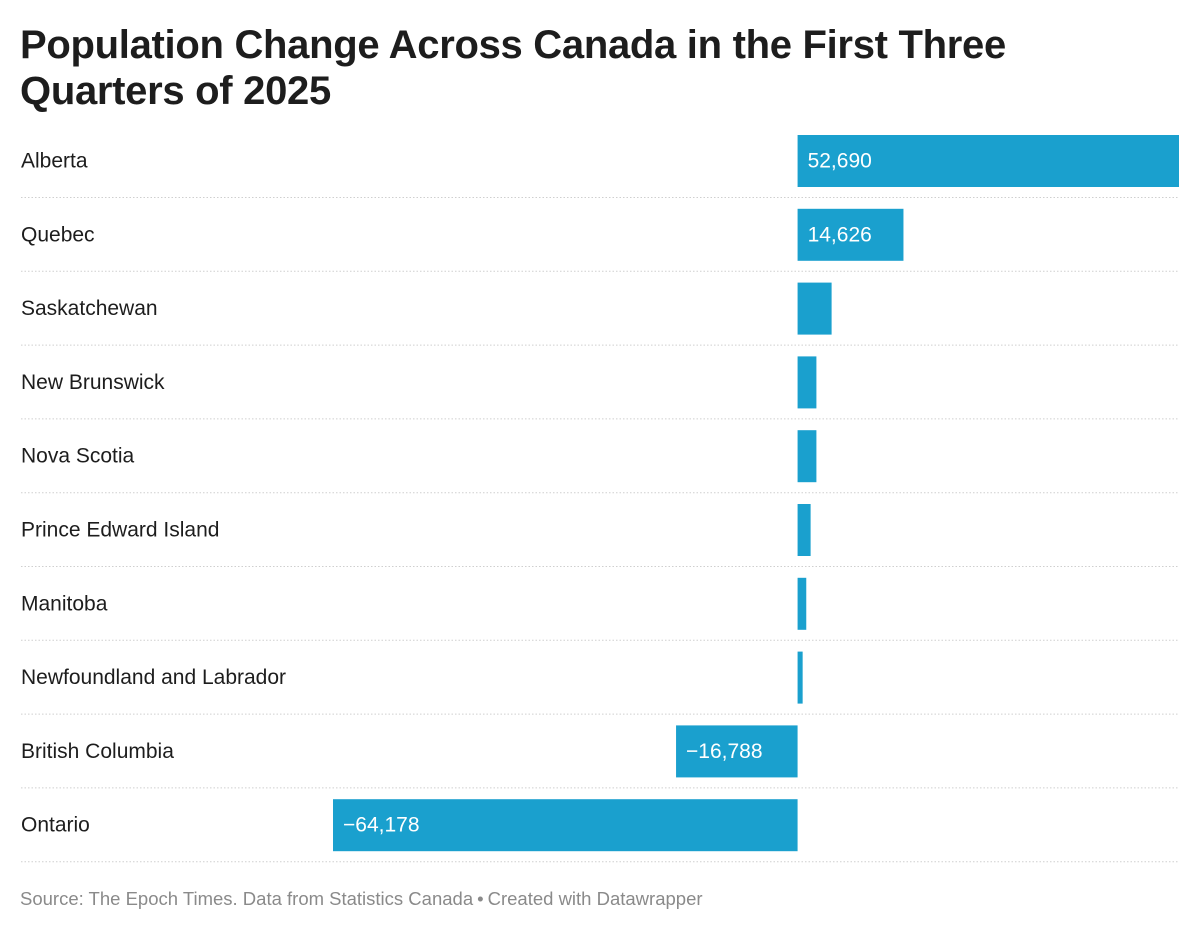 This screenshot has height=933, width=1200. Describe the element at coordinates (54, 161) in the screenshot. I see `row-label: Alberta` at that location.